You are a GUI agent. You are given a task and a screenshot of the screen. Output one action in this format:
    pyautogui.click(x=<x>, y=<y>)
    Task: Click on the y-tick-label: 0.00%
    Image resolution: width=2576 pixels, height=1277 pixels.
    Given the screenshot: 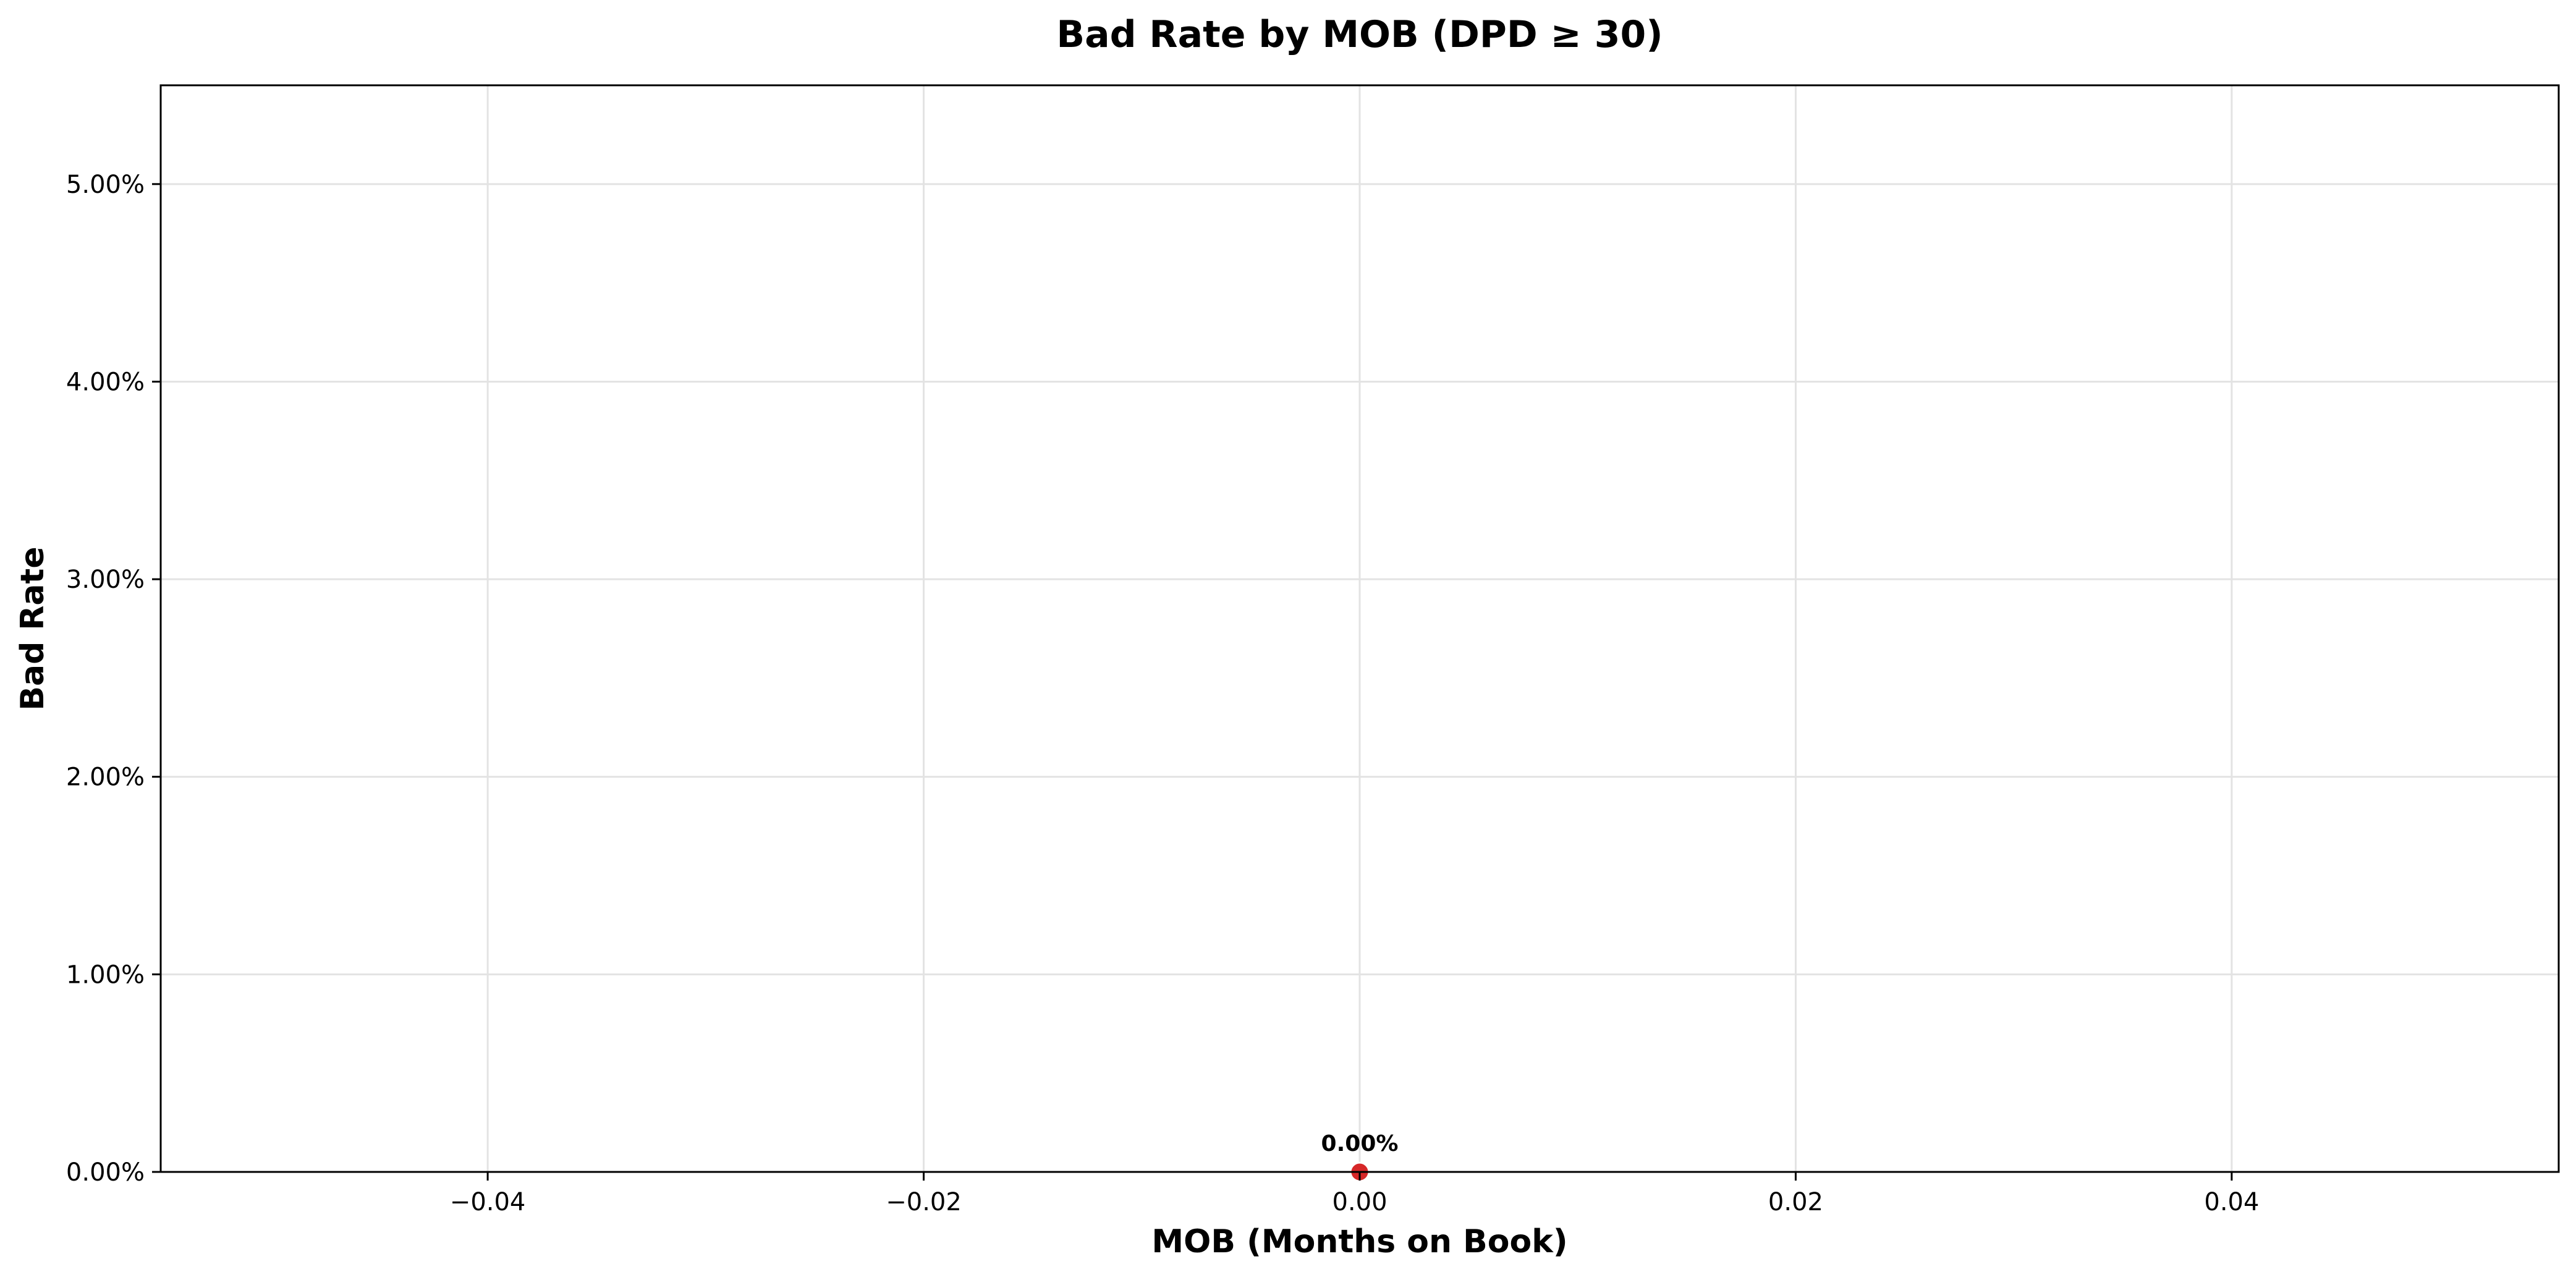 What is the action you would take?
    pyautogui.click(x=105, y=1172)
    